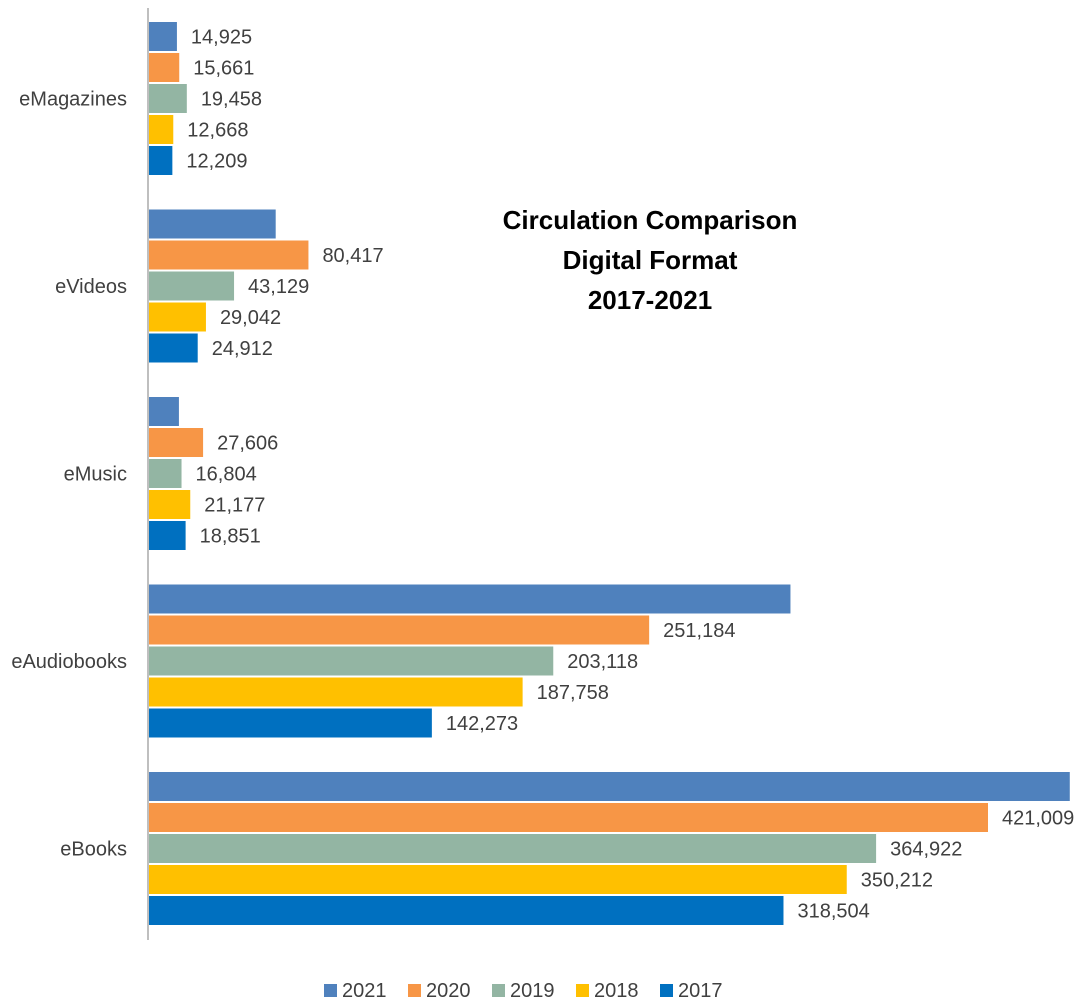 The width and height of the screenshot is (1078, 1003). I want to click on category-label: eMusic, so click(95, 475).